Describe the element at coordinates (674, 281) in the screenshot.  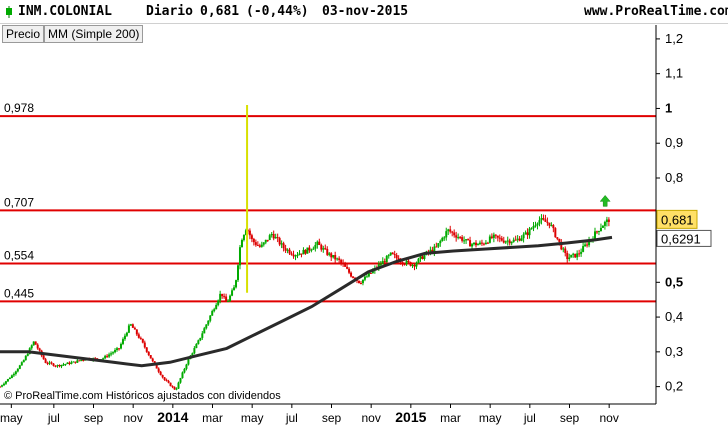
I see `y-tick-label: 0,5` at that location.